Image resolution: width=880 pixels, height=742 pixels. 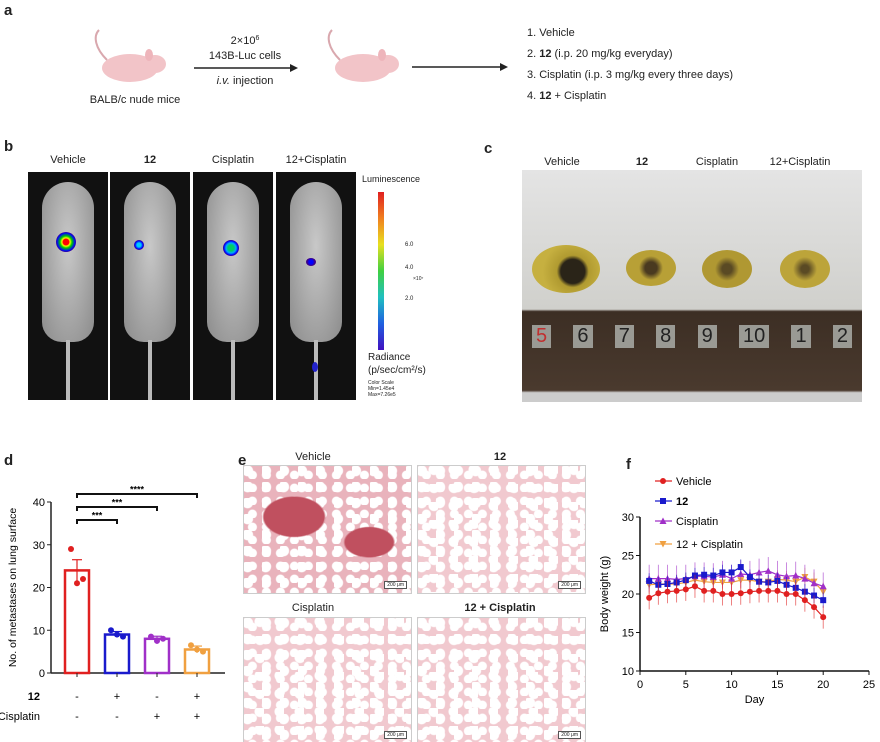 I want to click on mouse-icon, so click(x=130, y=55).